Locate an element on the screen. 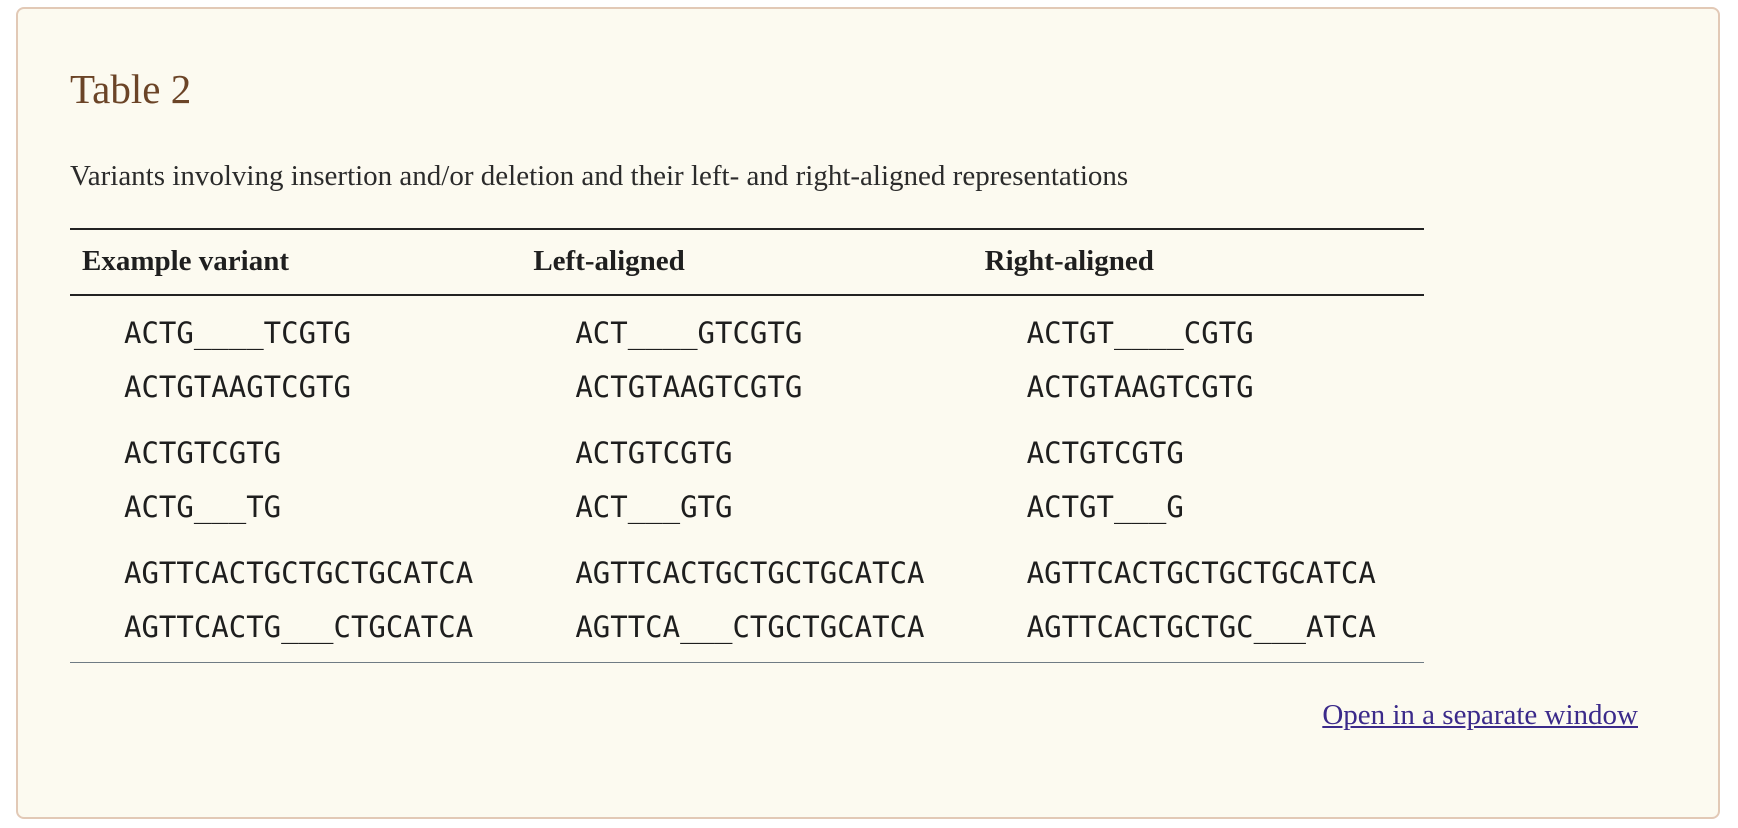  sequence-line: ACTGT___G is located at coordinates (1105, 507).